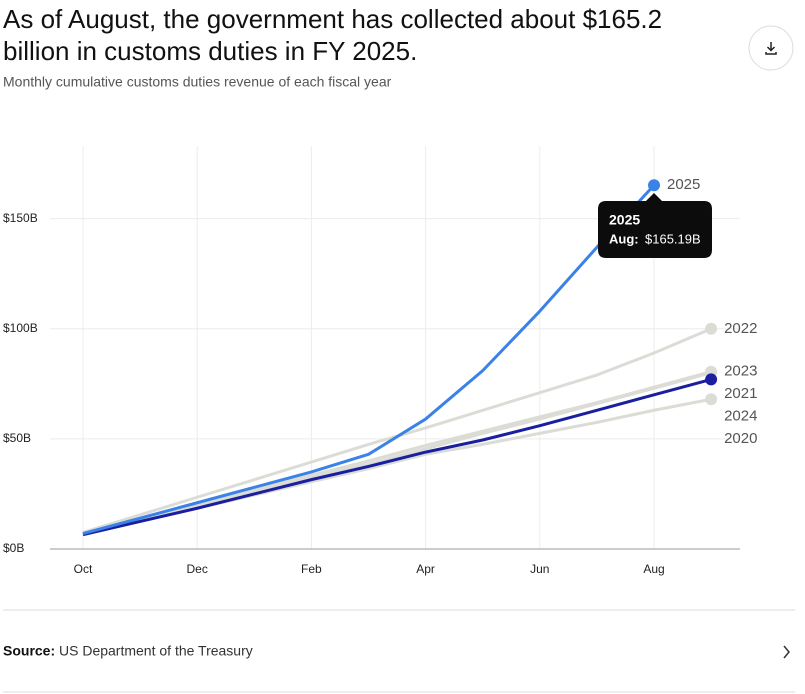 The width and height of the screenshot is (805, 694). What do you see at coordinates (425, 569) in the screenshot?
I see `x-tick-label: Apr` at bounding box center [425, 569].